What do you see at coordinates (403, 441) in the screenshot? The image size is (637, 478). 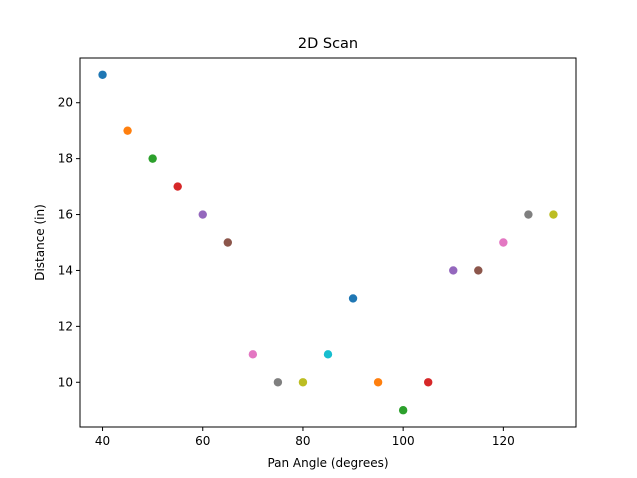 I see `x-tick-label: 100` at bounding box center [403, 441].